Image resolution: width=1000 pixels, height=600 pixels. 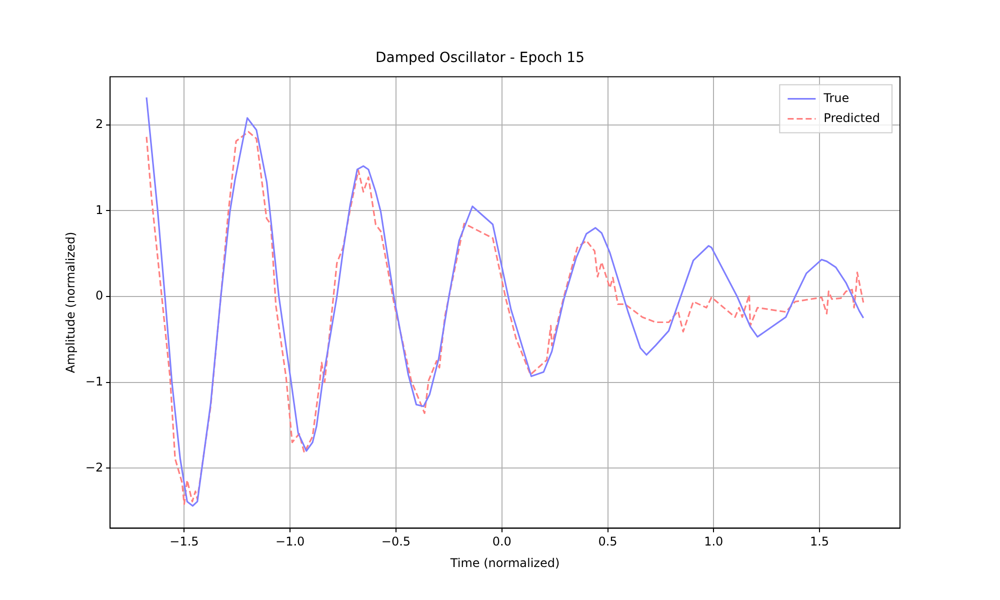 What do you see at coordinates (70, 303) in the screenshot?
I see `y-axis-title: Amplitude (normalized)` at bounding box center [70, 303].